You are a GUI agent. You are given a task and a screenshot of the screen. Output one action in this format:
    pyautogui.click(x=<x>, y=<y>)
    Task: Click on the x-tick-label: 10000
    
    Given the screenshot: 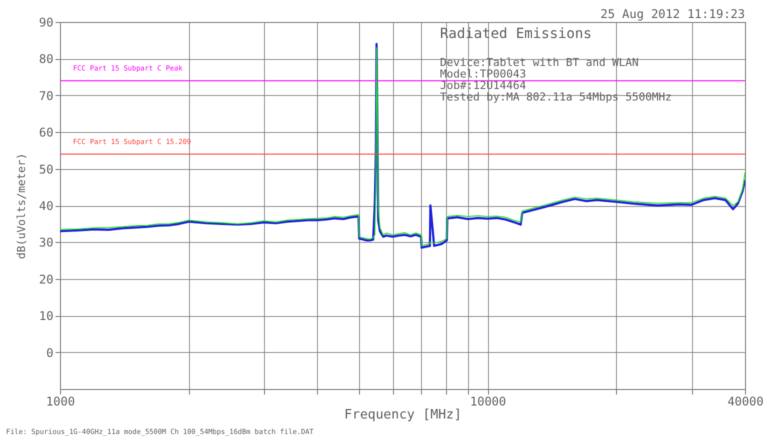 What is the action you would take?
    pyautogui.click(x=488, y=401)
    